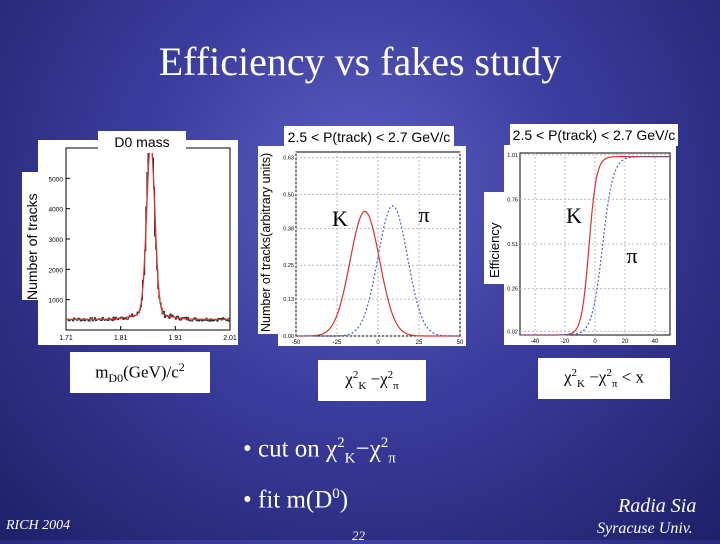  I want to click on footer-conference: RICH 2004, so click(38, 525).